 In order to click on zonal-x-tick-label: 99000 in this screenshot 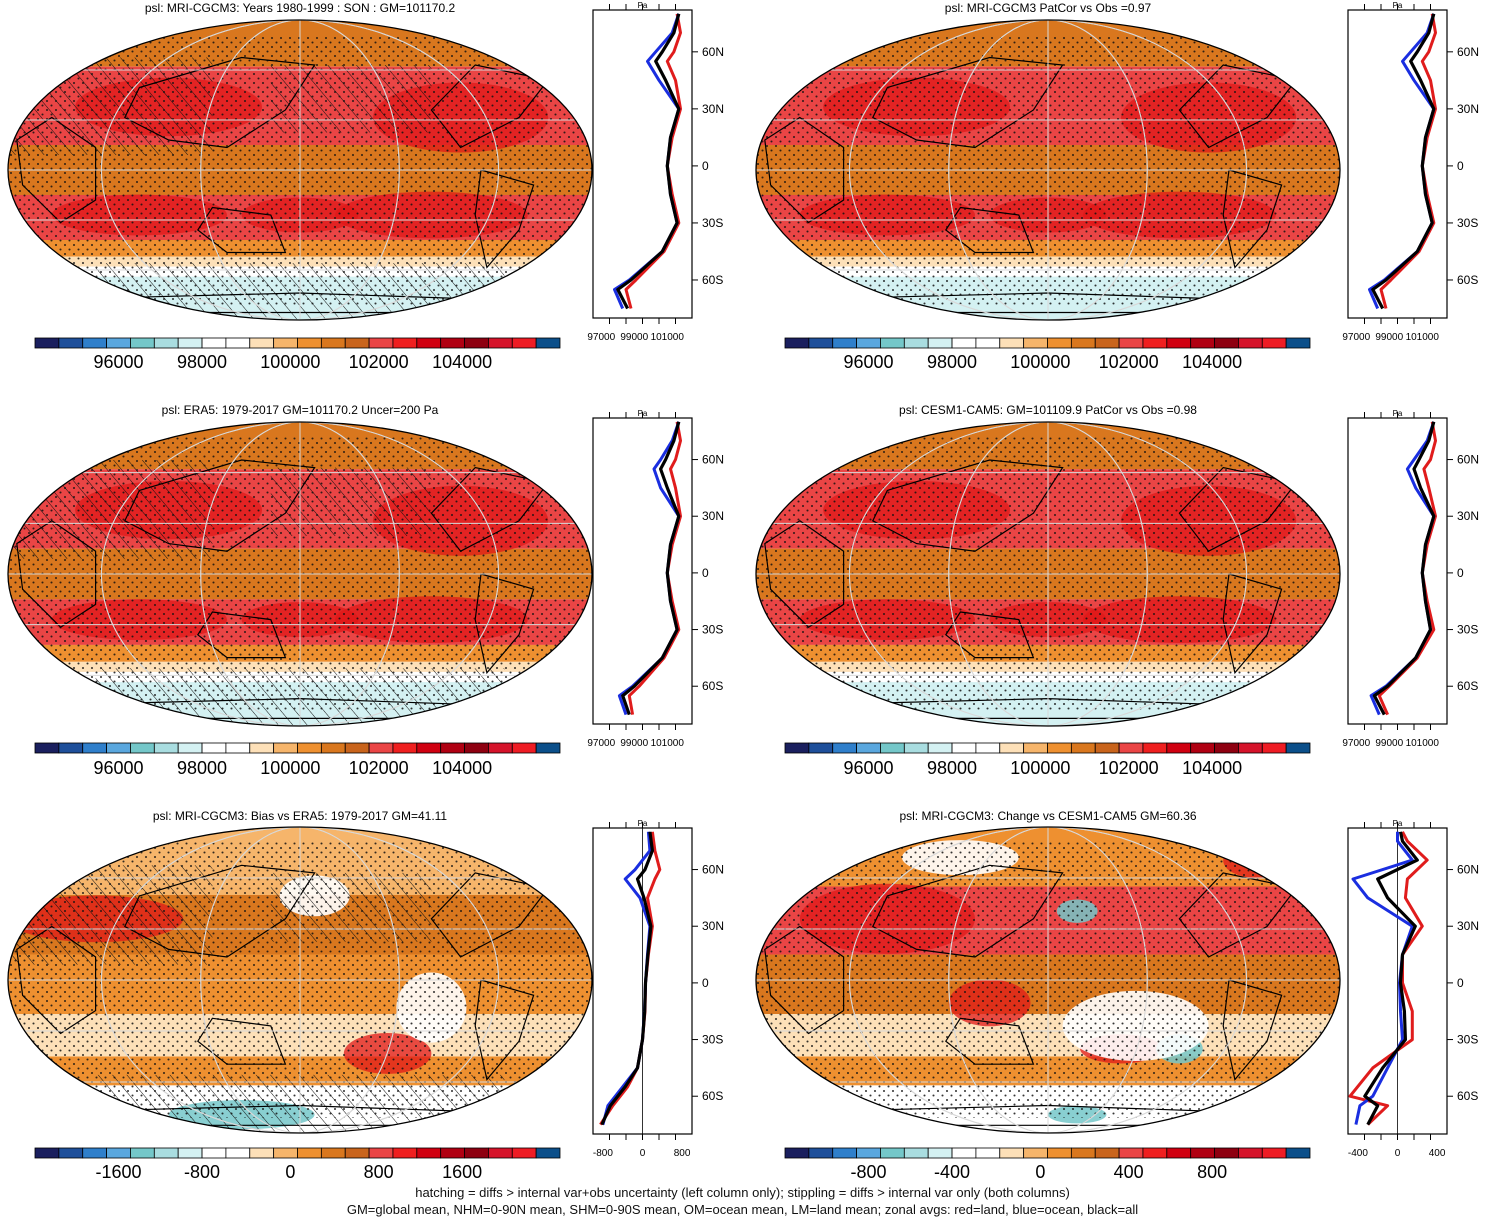, I will do `click(634, 743)`.